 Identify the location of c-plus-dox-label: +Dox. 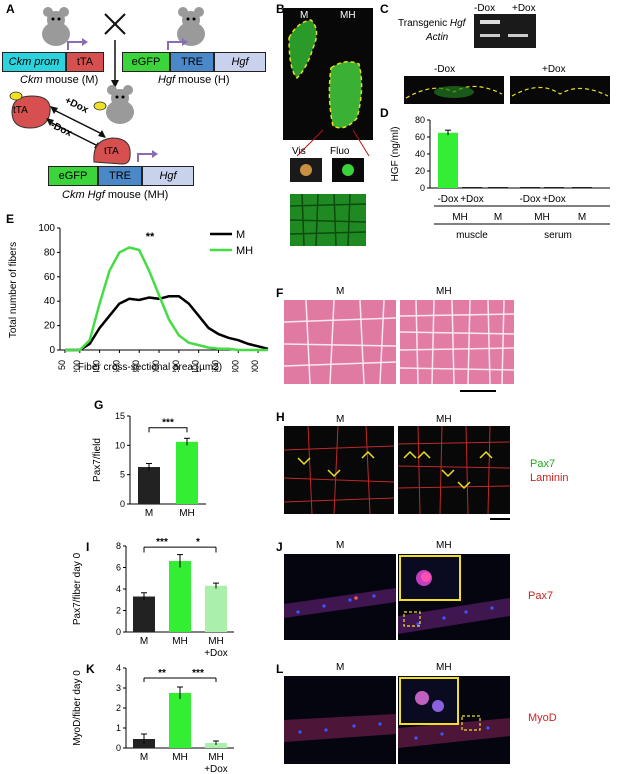
(554, 69).